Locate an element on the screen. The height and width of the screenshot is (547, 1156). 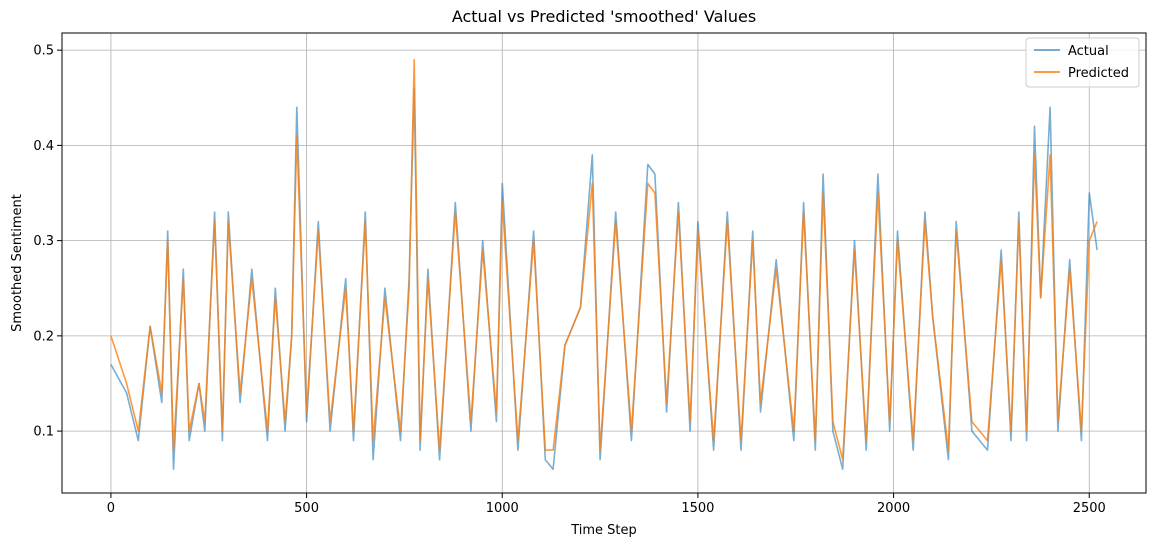
y-axis: 0.1 0.2 0.3 0.4 0.5 is located at coordinates (47, 242).